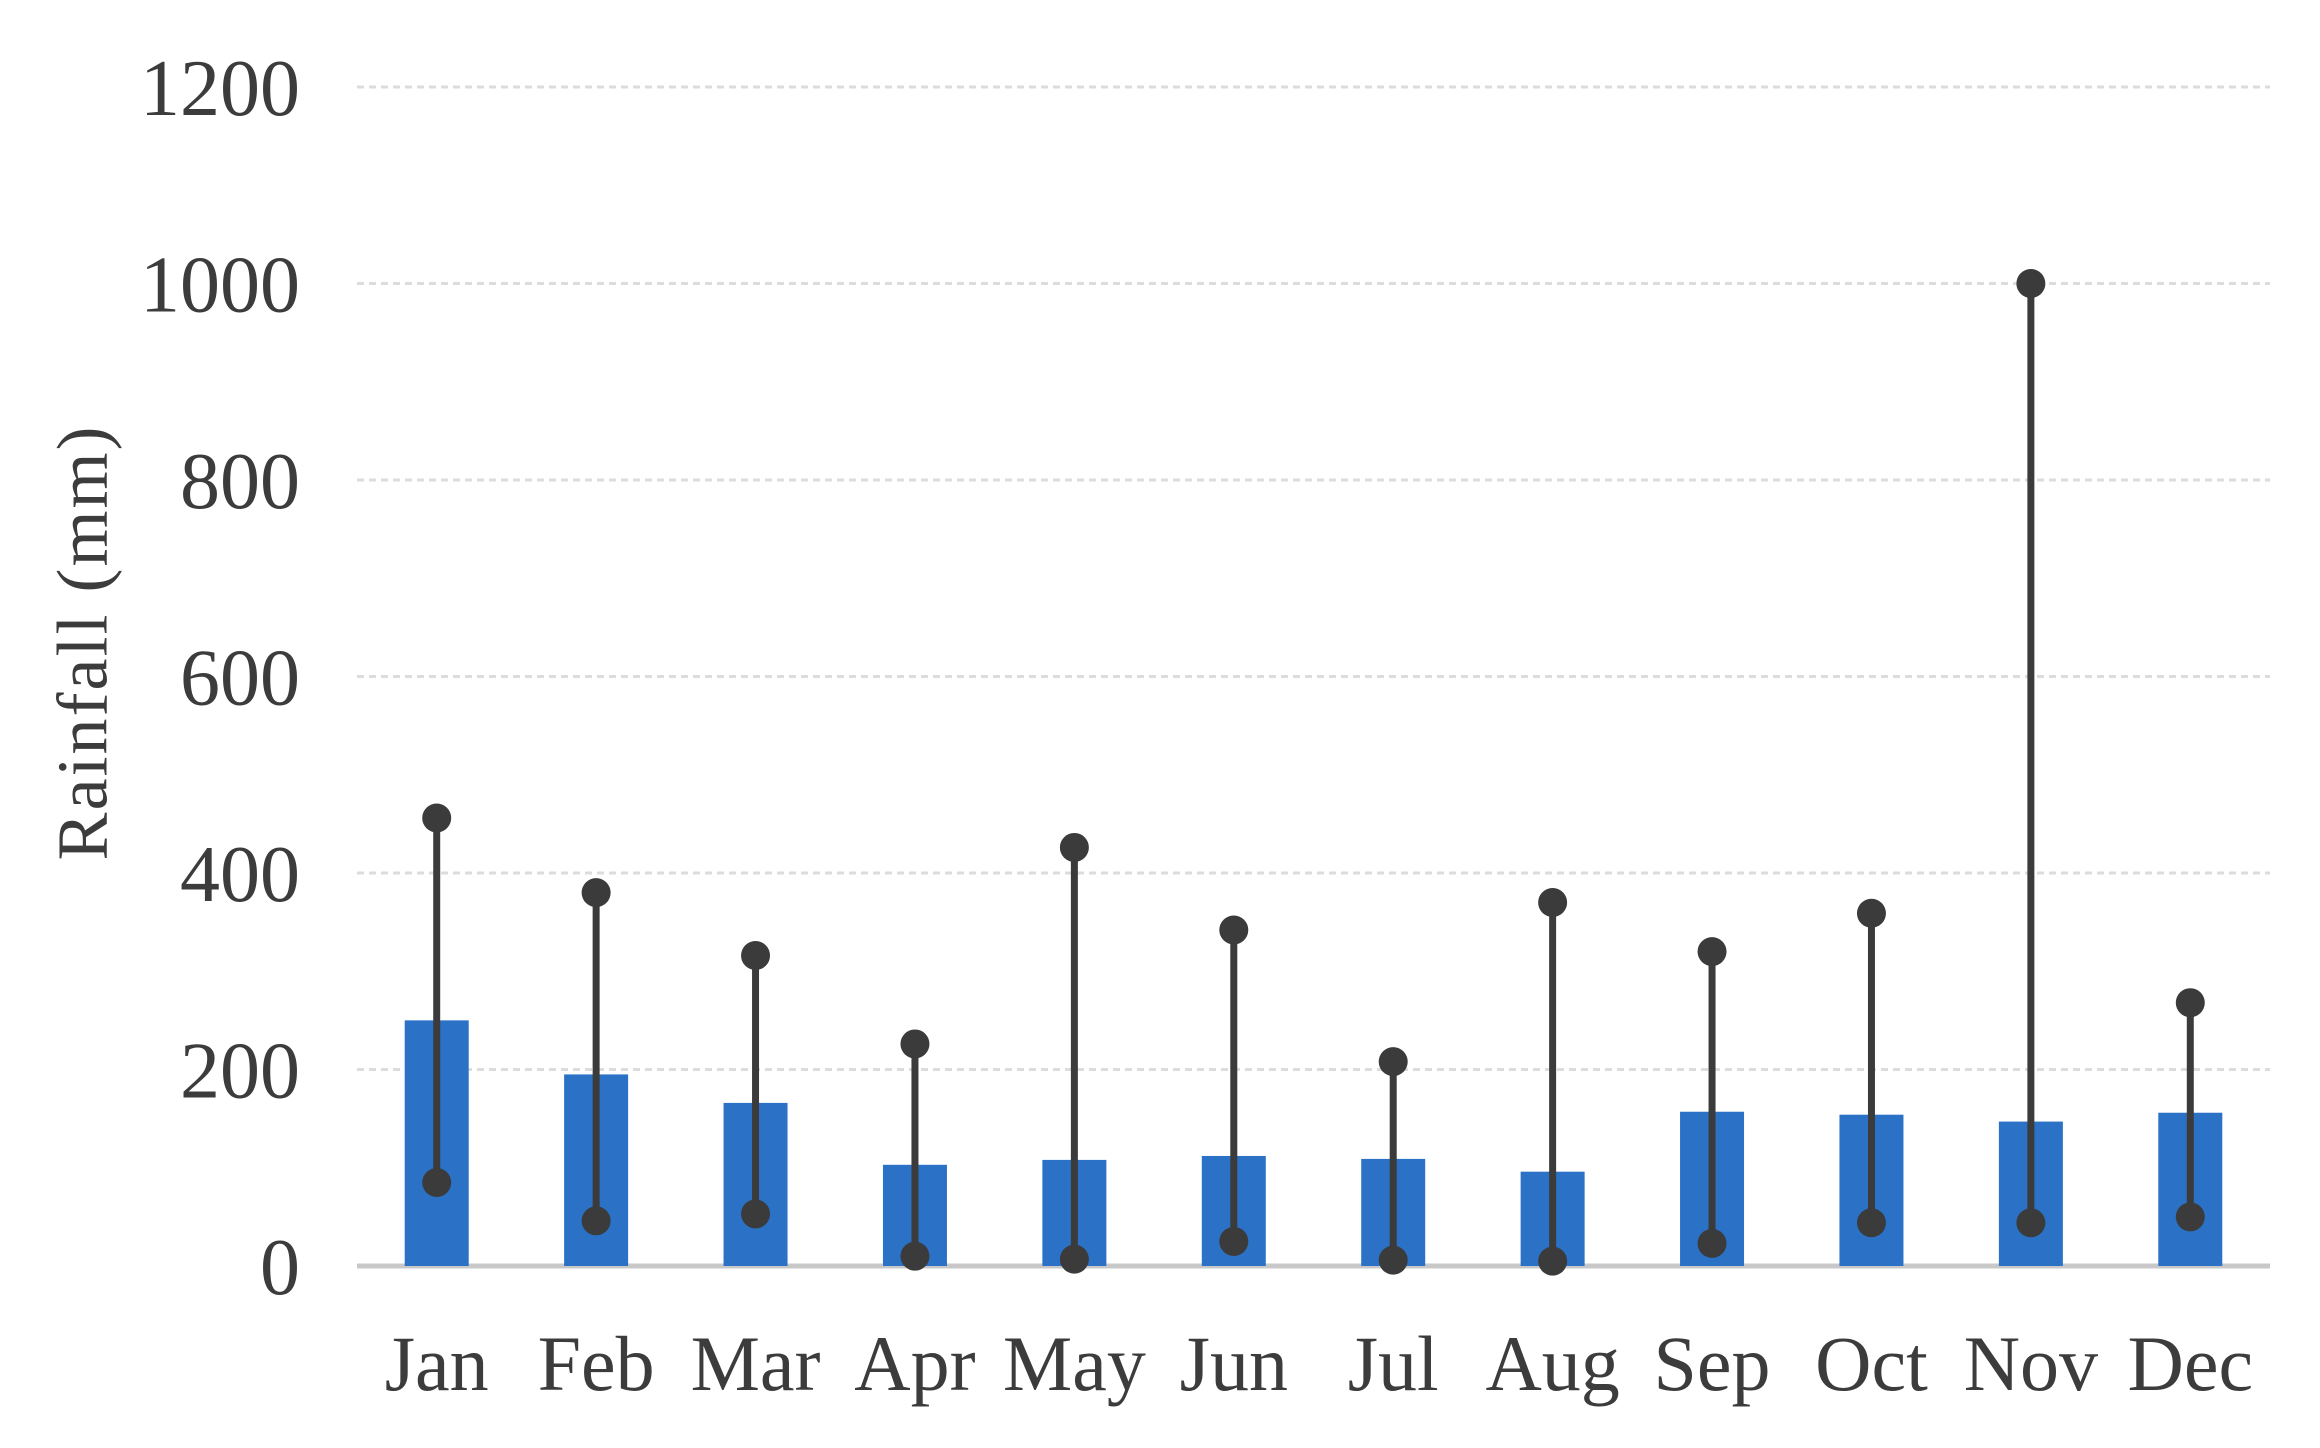 Image resolution: width=2320 pixels, height=1448 pixels. I want to click on x-axis-label: Oct, so click(1871, 1363).